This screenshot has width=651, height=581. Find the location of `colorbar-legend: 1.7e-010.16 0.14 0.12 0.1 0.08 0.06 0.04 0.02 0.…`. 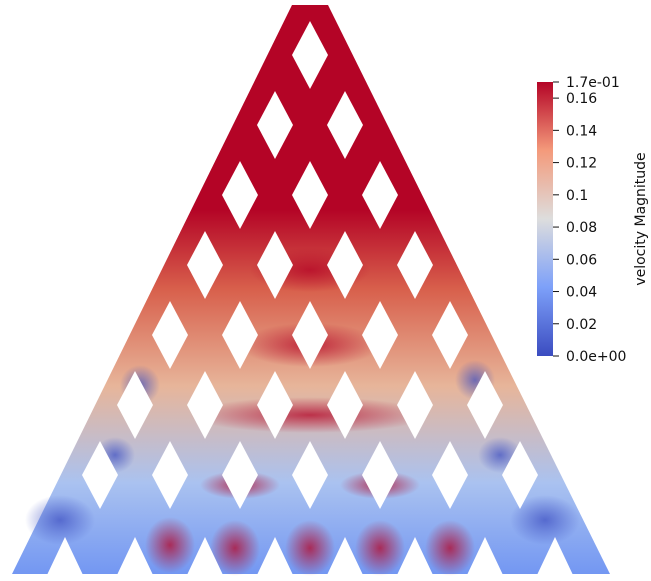

colorbar-legend: 1.7e-010.16 0.14 0.12 0.1 0.08 0.06 0.04 0.02 0.… is located at coordinates (593, 220).